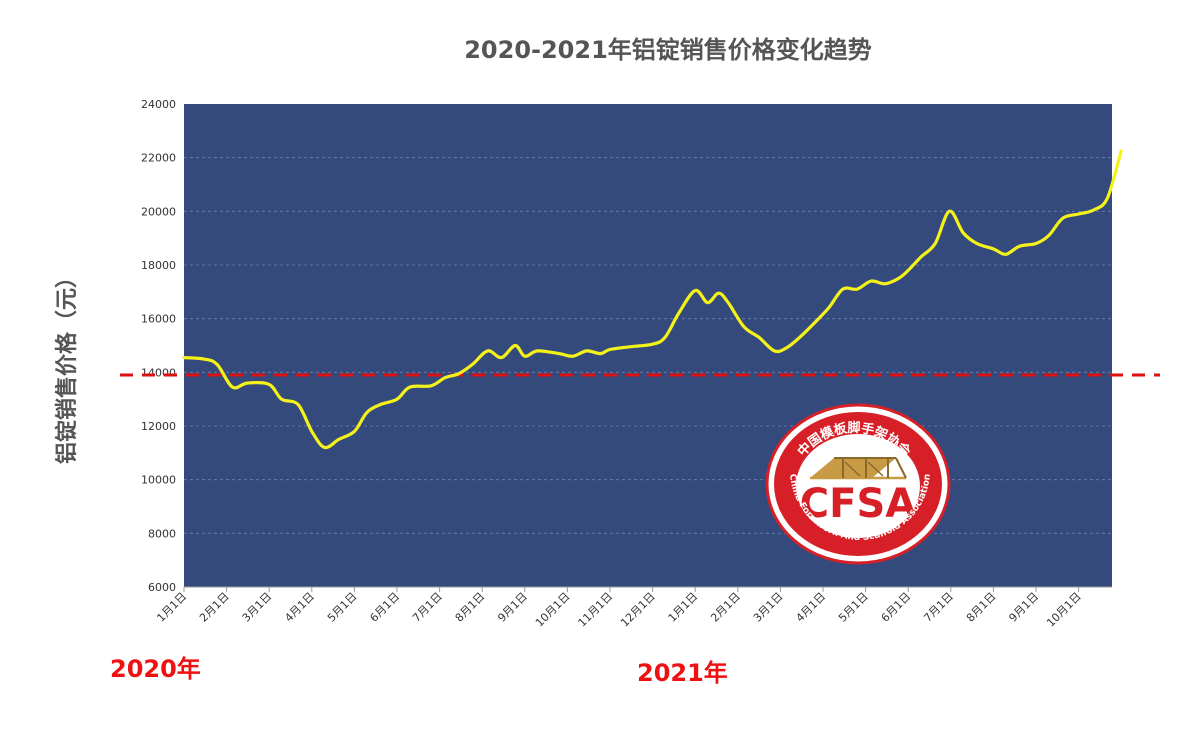 The width and height of the screenshot is (1188, 729). I want to click on y-axis-label: 铝锭销售价格（元）, so click(67, 365).